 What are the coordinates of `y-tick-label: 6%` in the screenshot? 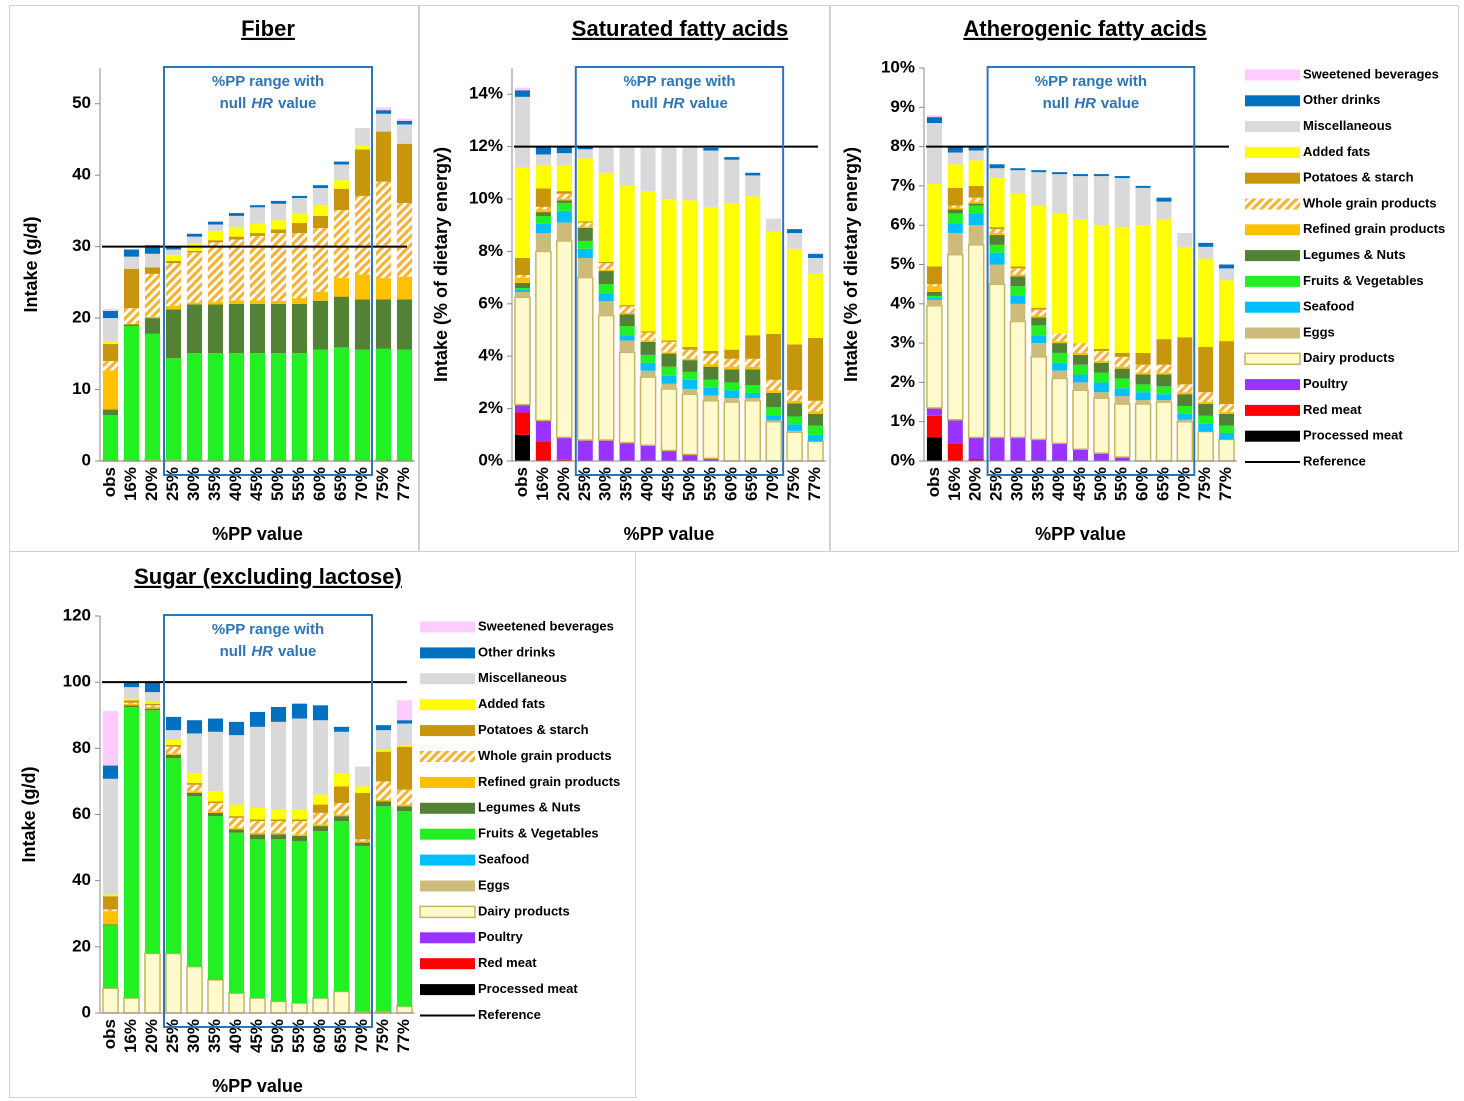 It's located at (490, 302).